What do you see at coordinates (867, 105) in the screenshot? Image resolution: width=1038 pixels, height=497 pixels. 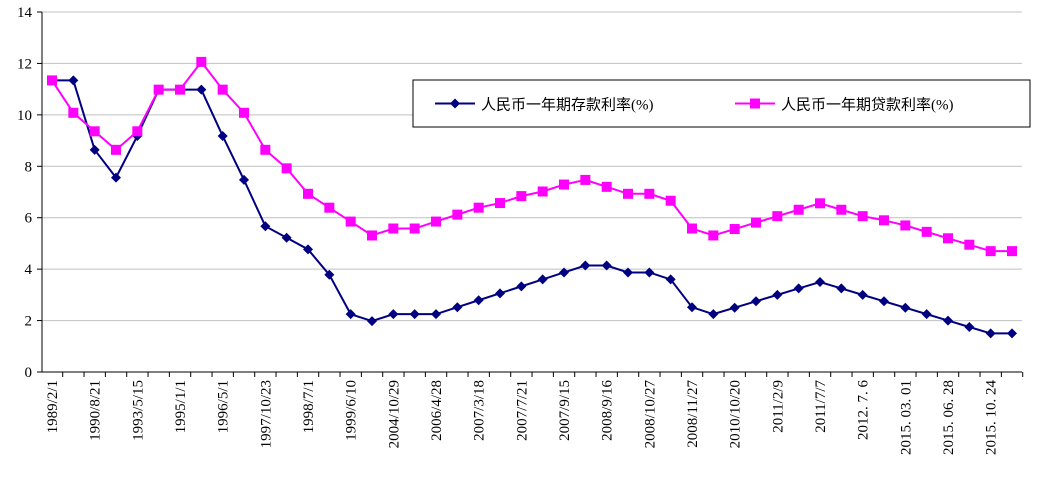 I see `legend-label: 人民币一年期贷款利率(%)` at bounding box center [867, 105].